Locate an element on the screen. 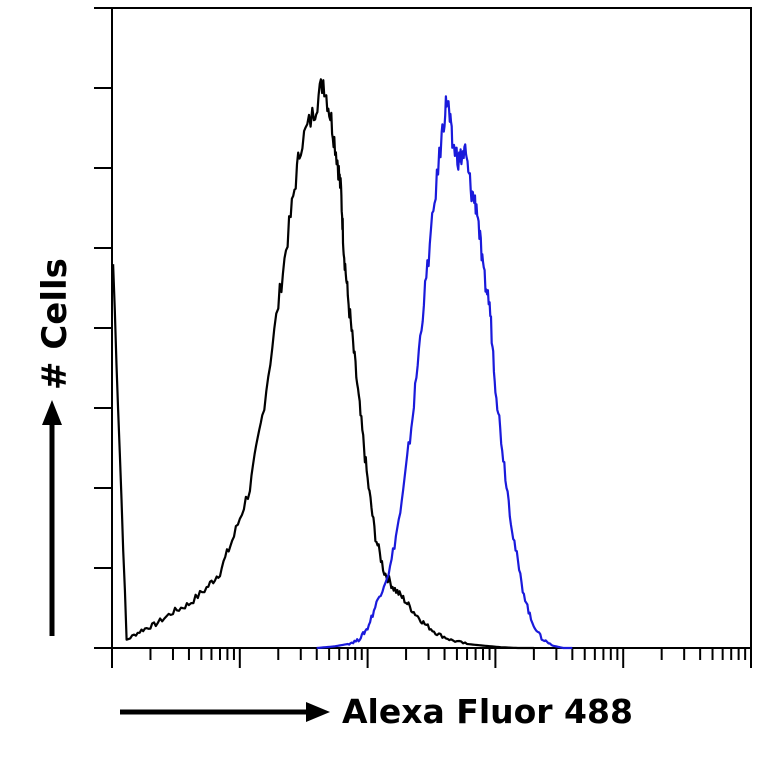 The image size is (764, 764). y-axis-ticks is located at coordinates (103, 328).